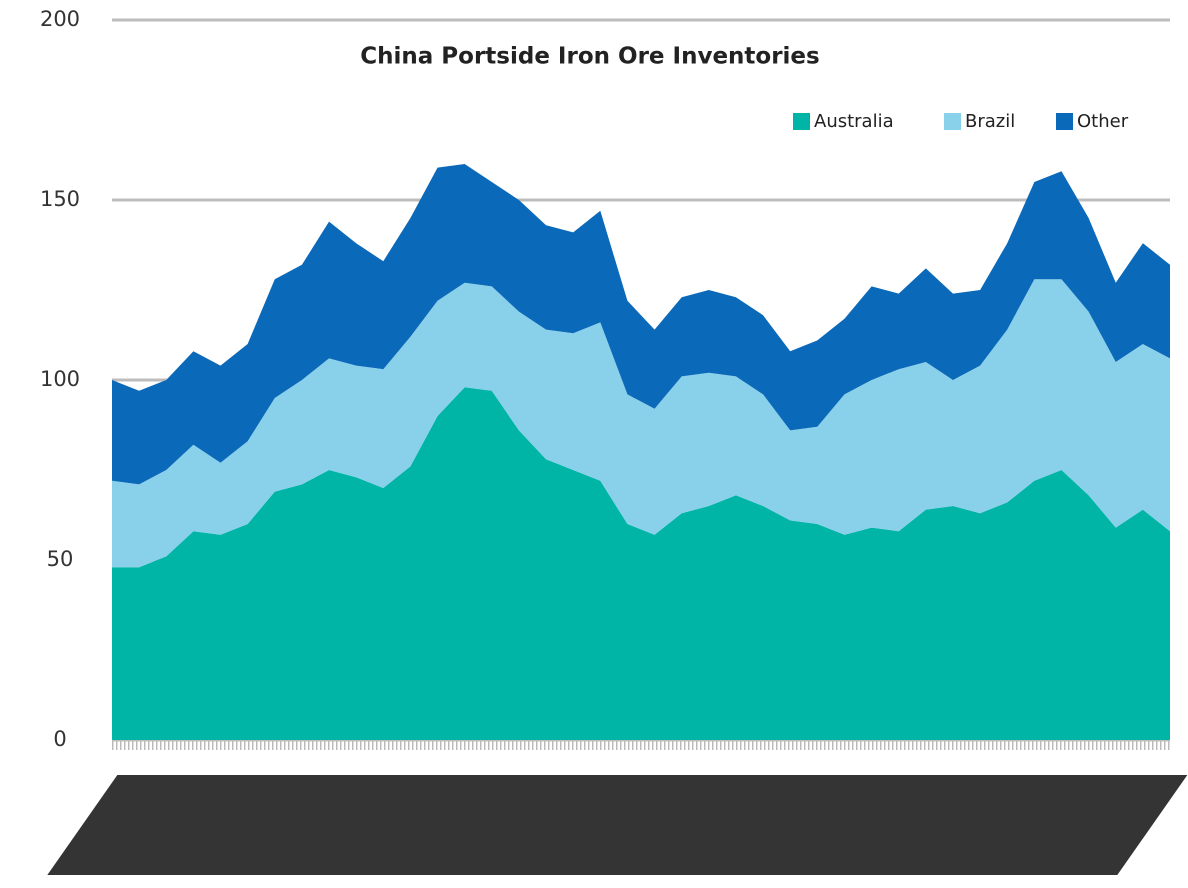 The height and width of the screenshot is (888, 1188). What do you see at coordinates (60, 19) in the screenshot?
I see `y-tick-label: 200` at bounding box center [60, 19].